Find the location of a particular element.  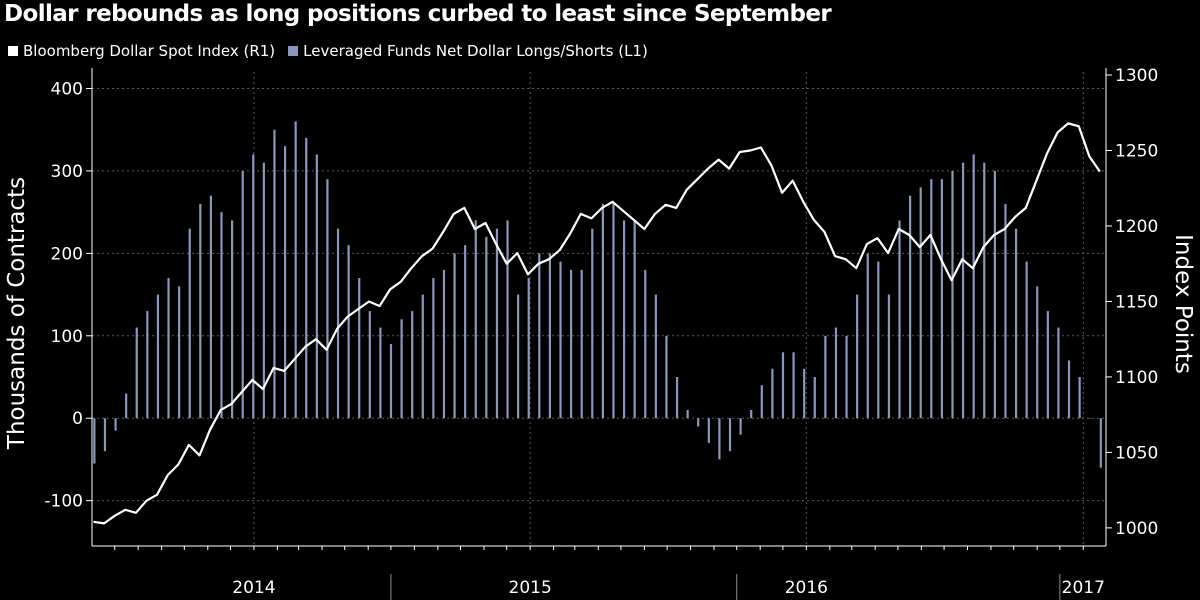

legend-label-dollar-index: Bloomberg Dollar Spot Index (R1) is located at coordinates (149, 51).